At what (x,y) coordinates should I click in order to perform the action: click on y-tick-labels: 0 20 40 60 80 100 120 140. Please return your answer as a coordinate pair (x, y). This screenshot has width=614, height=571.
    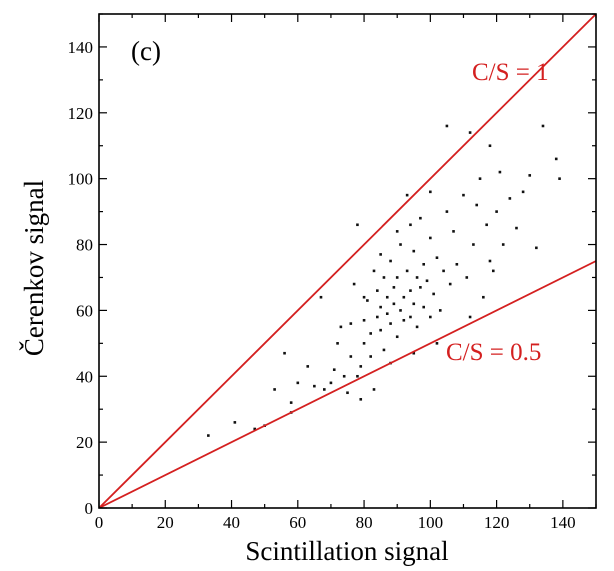
    Looking at the image, I should click on (81, 278).